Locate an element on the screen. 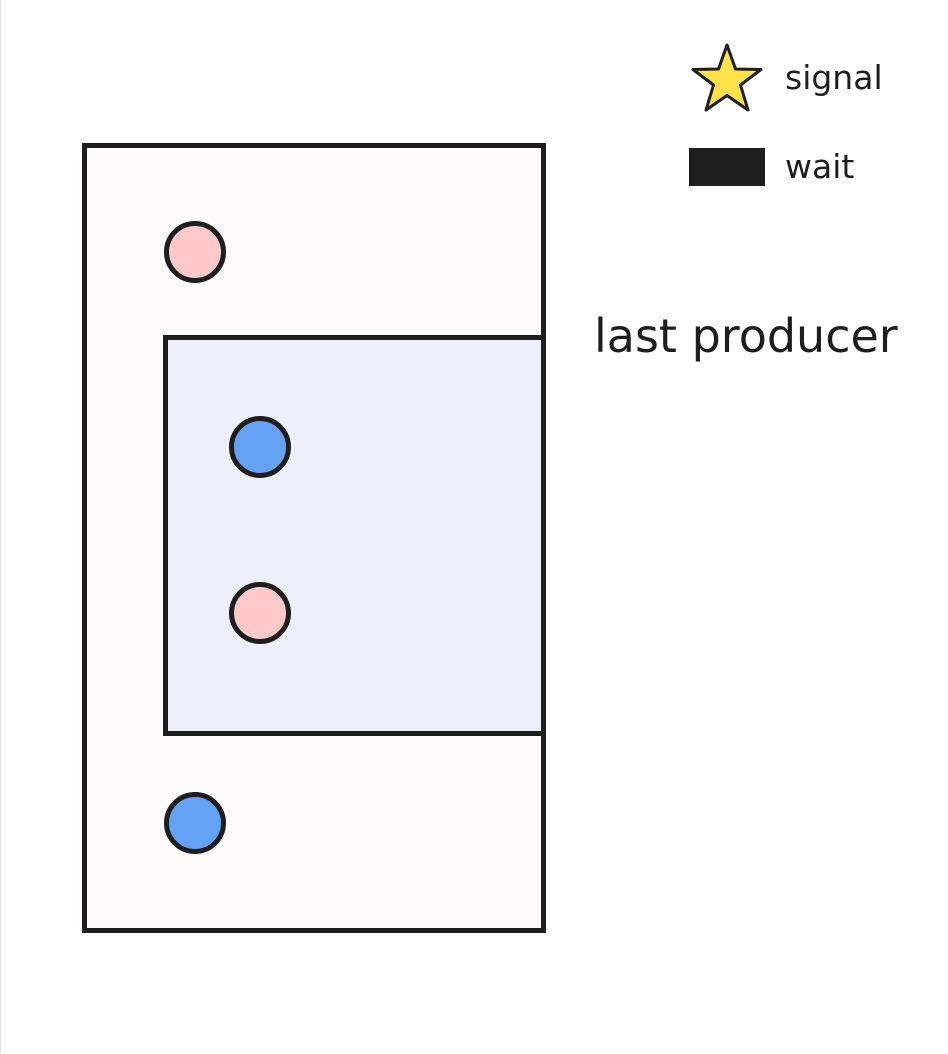 The image size is (948, 1054). legend-label-wait: wait is located at coordinates (820, 166).